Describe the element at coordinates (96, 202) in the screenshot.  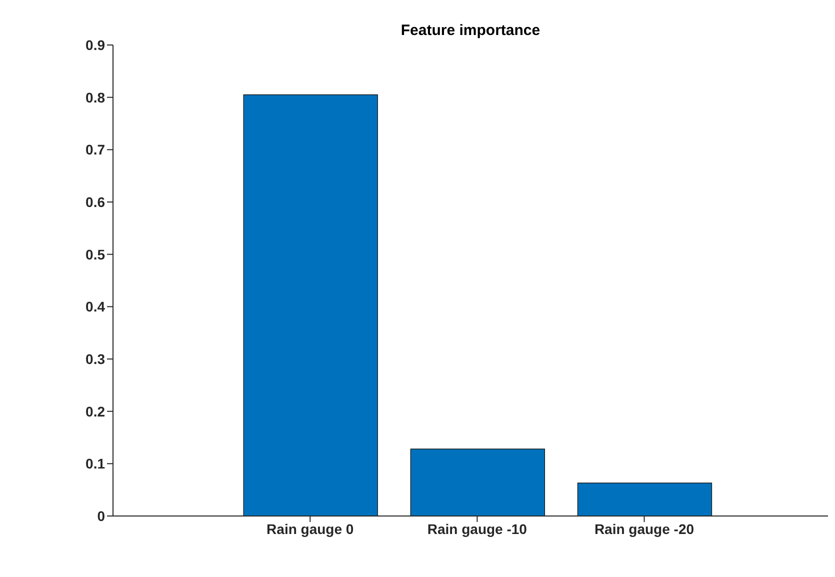
I see `y-tick-label: 0.6` at that location.